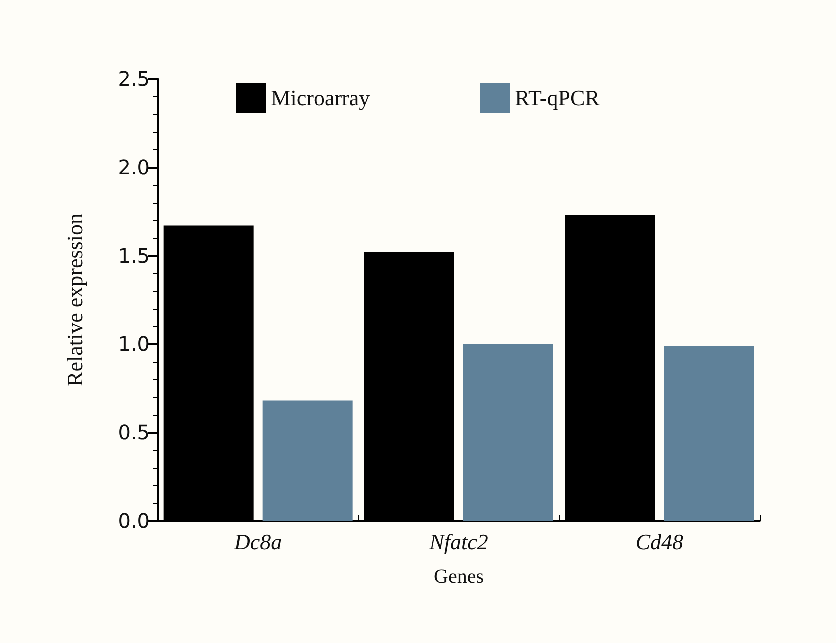  I want to click on y-tick-label: 1.0, so click(134, 344).